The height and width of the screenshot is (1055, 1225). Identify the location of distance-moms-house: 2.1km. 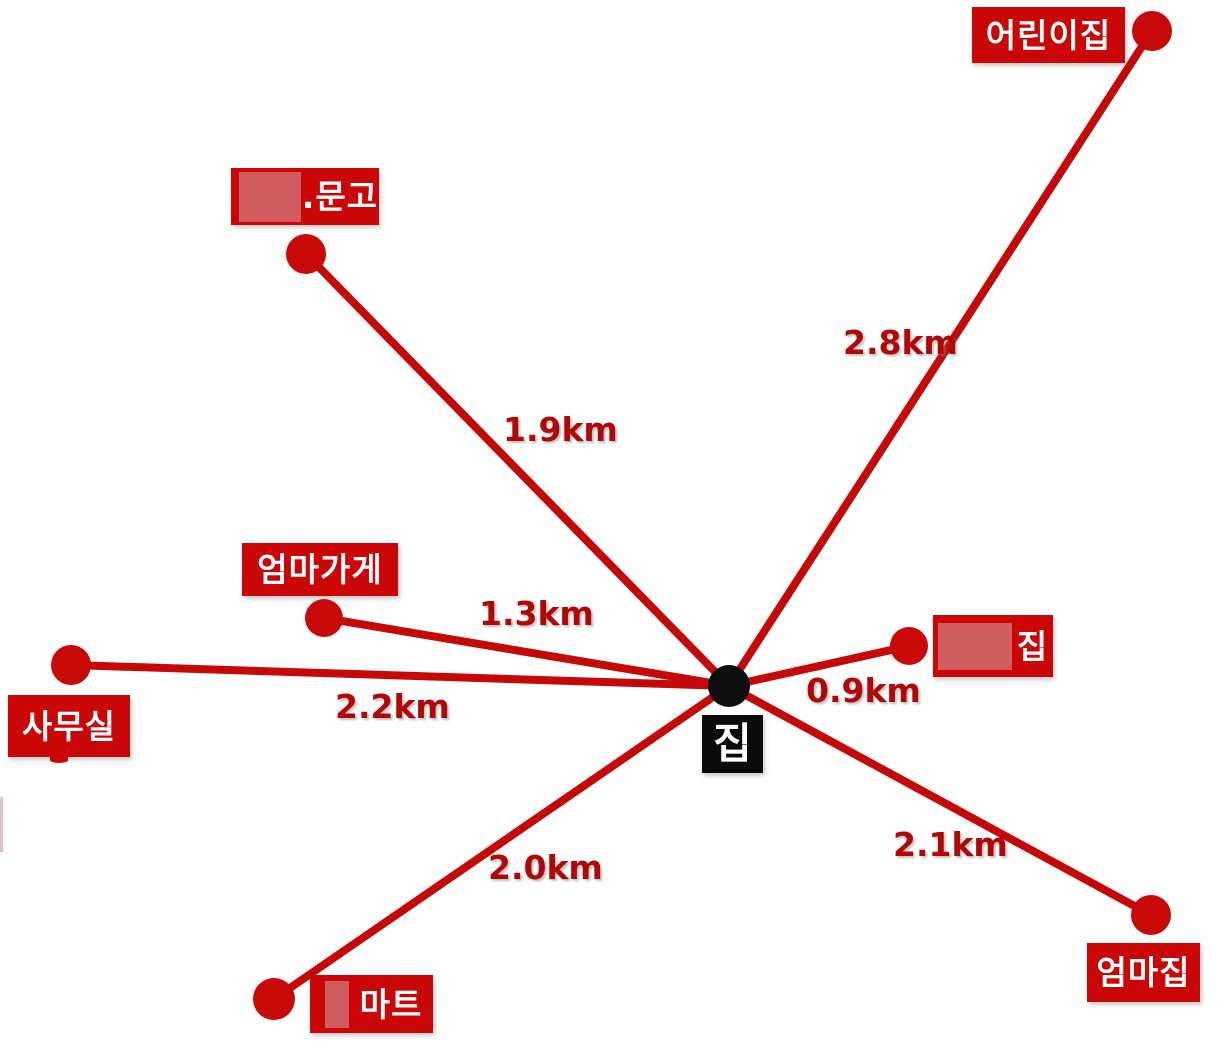
(950, 844).